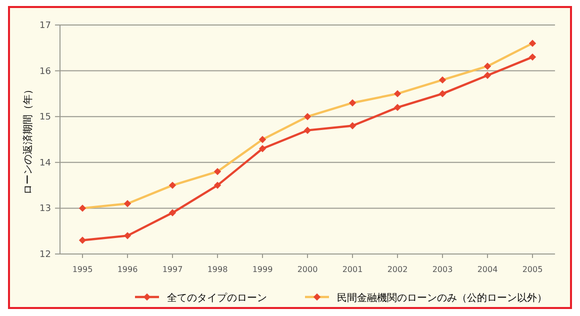 Image resolution: width=580 pixels, height=316 pixels. Describe the element at coordinates (82, 269) in the screenshot. I see `x-tick-label: 1995` at that location.